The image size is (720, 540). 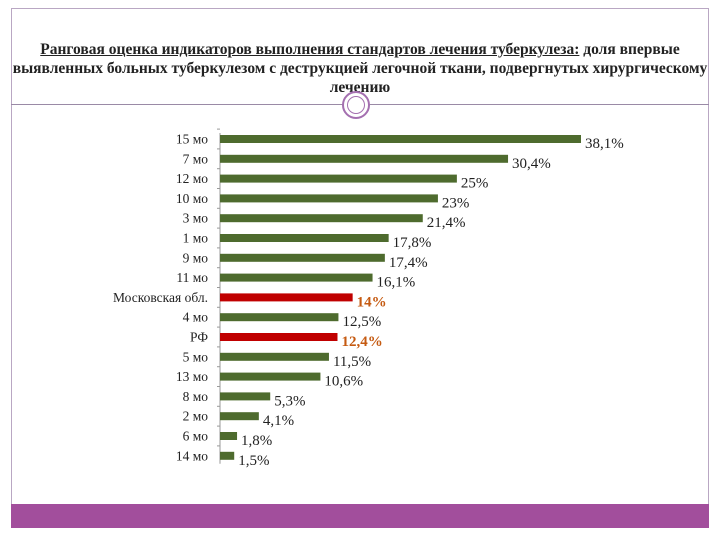 I want to click on category-label: 4 мо, so click(x=196, y=317).